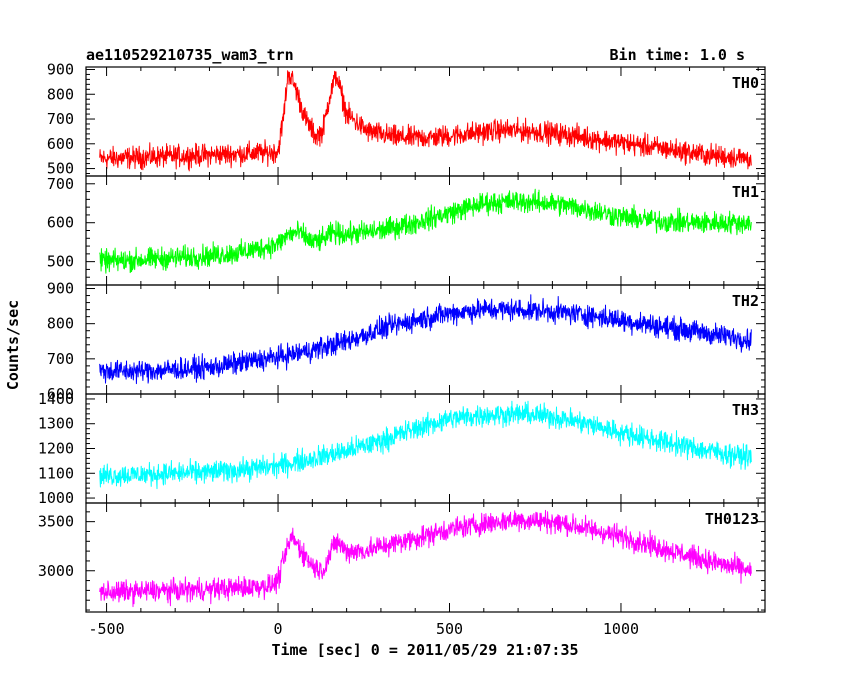 This screenshot has width=850, height=680. What do you see at coordinates (425, 445) in the screenshot?
I see `series-line-th3` at bounding box center [425, 445].